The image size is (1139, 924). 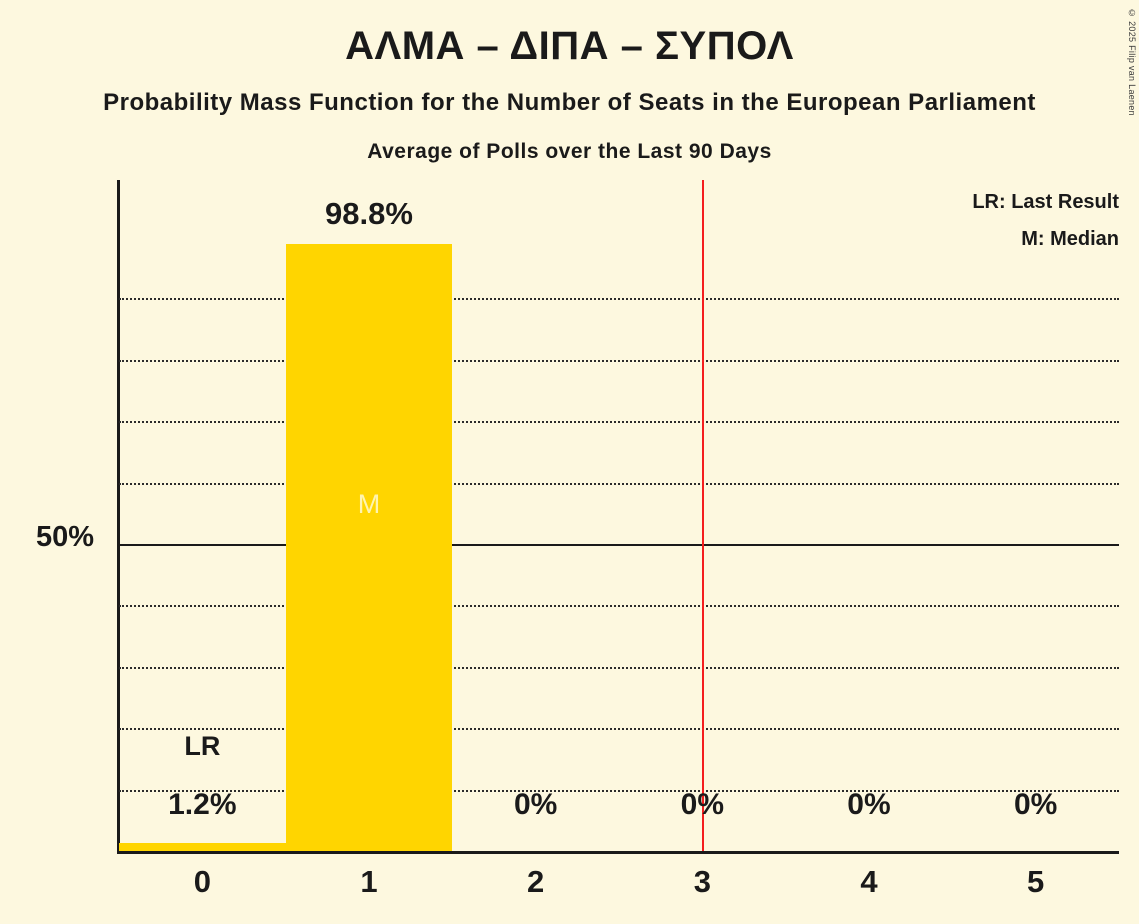 I want to click on bar, so click(x=202, y=847).